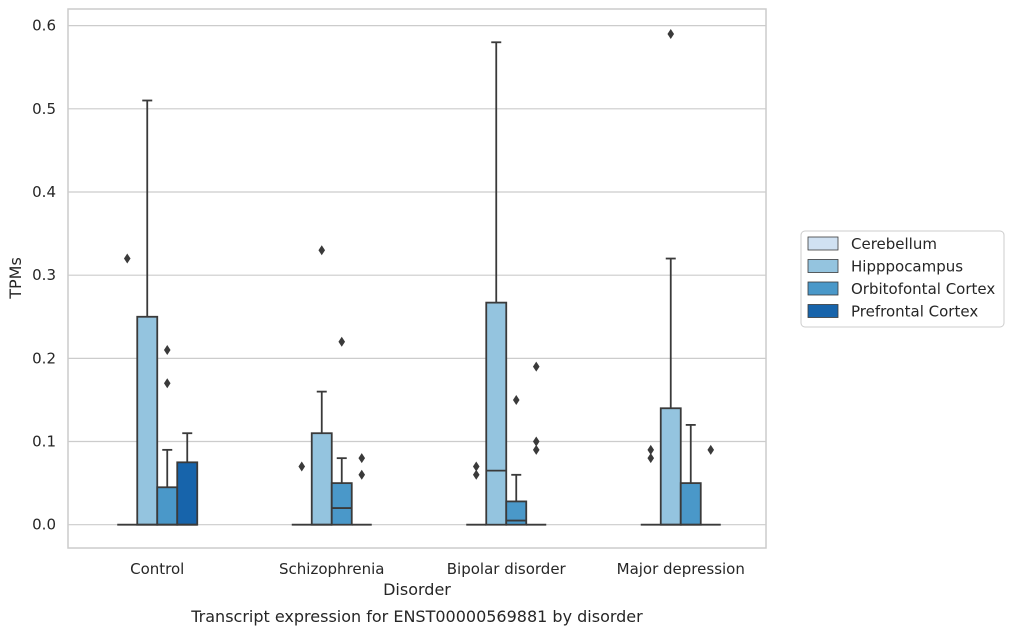  Describe the element at coordinates (907, 267) in the screenshot. I see `legend-label: Hipppocampus` at that location.